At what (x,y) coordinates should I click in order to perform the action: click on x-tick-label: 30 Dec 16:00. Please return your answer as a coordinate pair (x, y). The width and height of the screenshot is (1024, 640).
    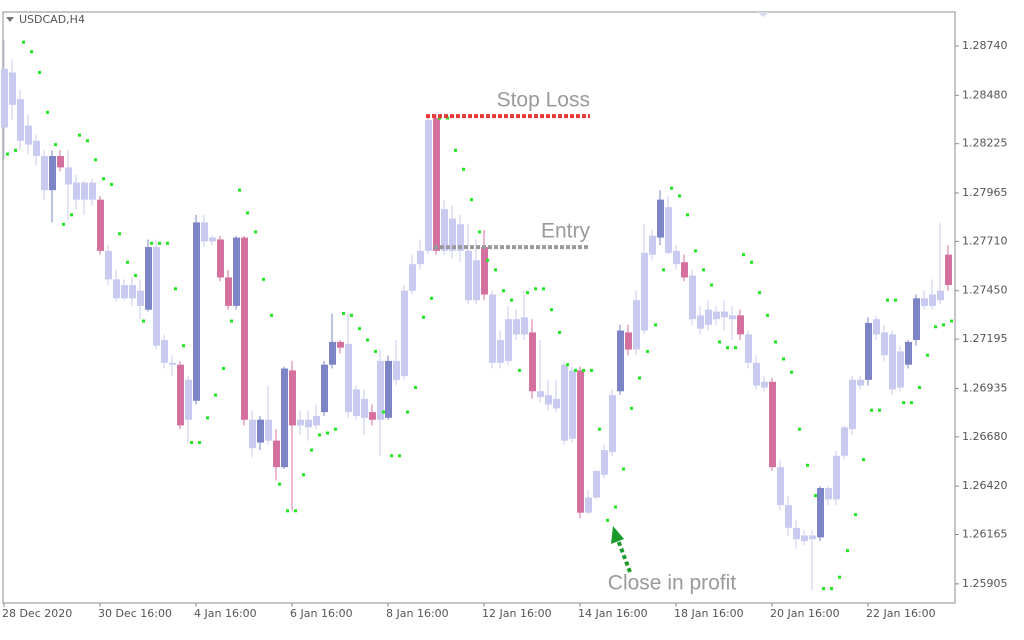
    Looking at the image, I should click on (135, 613).